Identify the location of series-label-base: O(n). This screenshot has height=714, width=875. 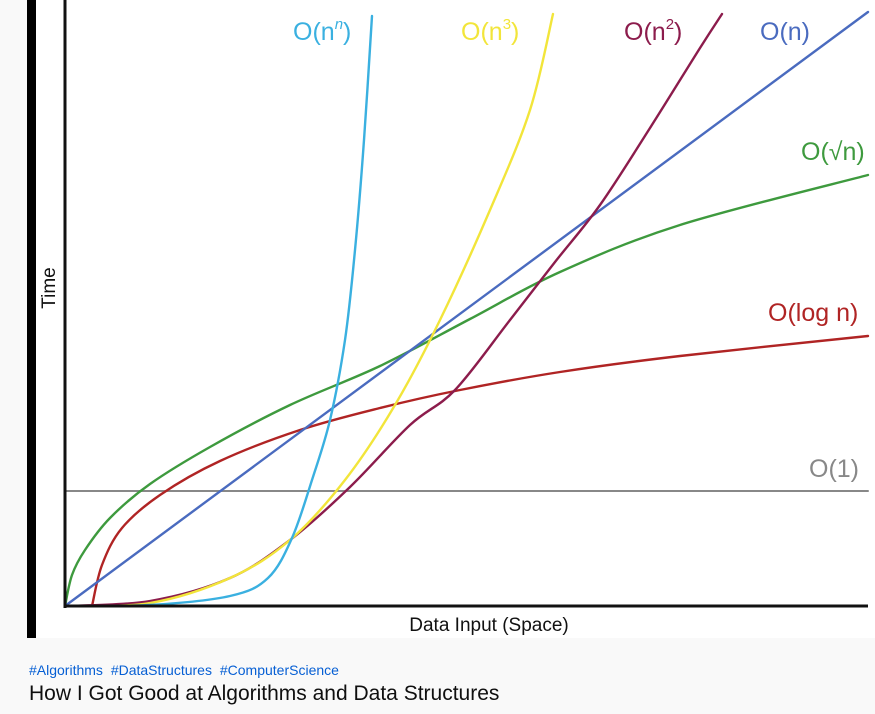
(785, 32).